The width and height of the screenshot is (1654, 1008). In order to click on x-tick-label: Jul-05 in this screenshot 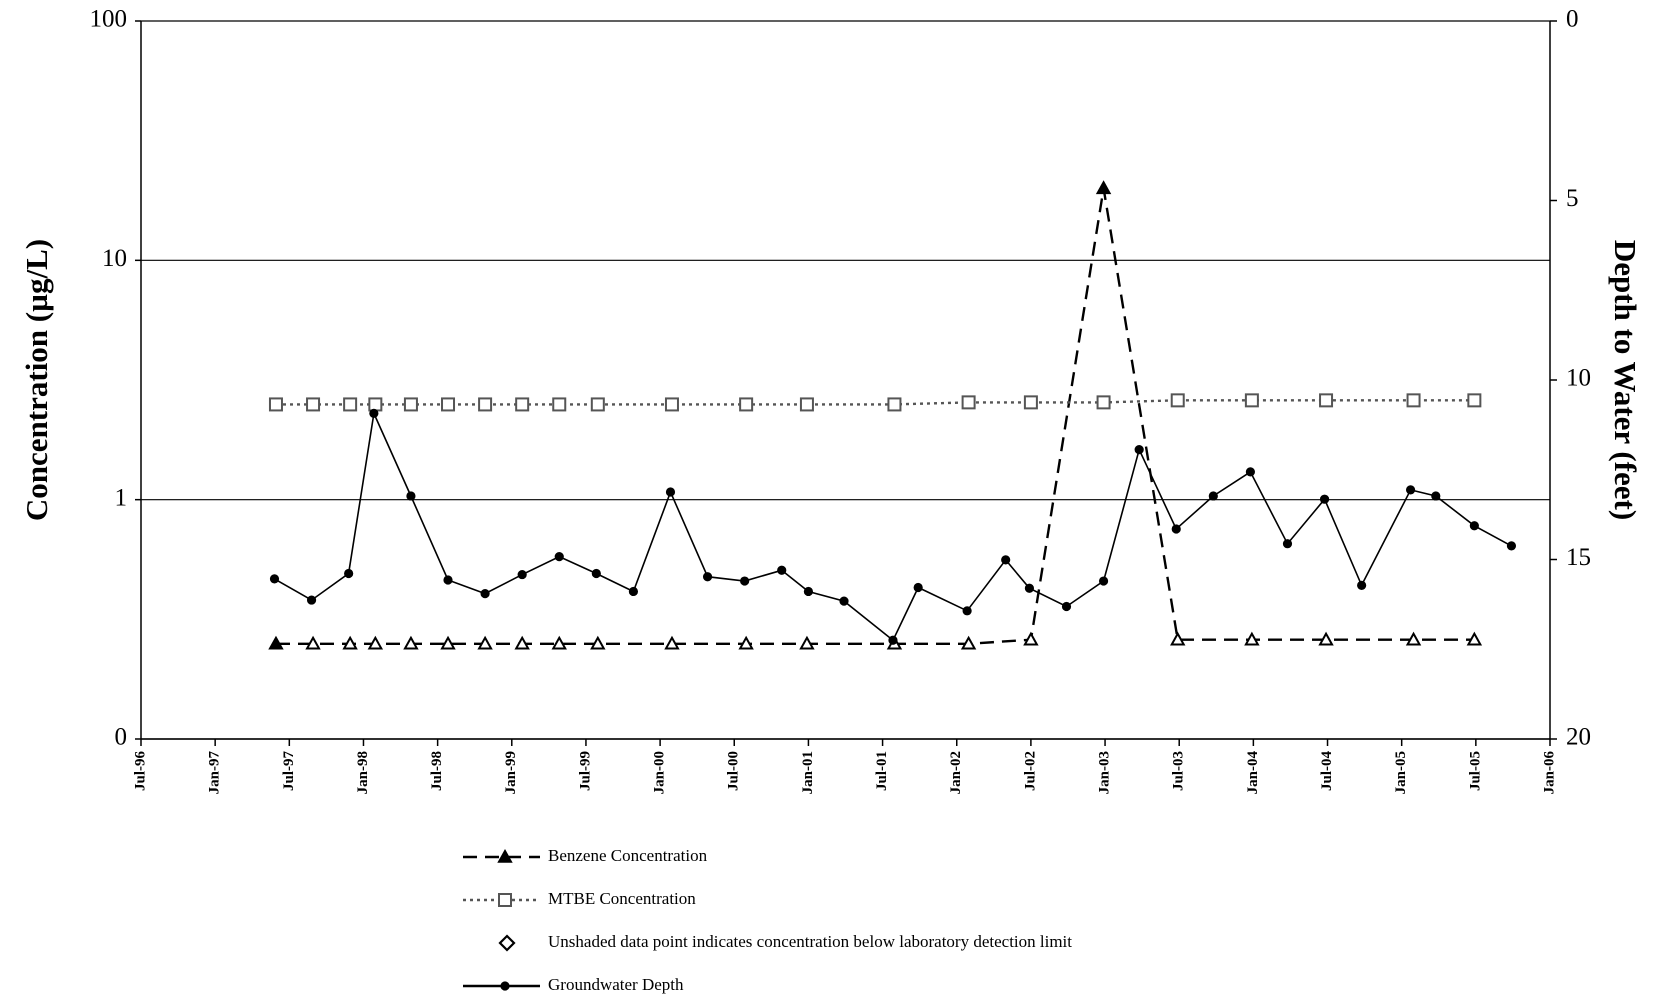, I will do `click(1475, 771)`.